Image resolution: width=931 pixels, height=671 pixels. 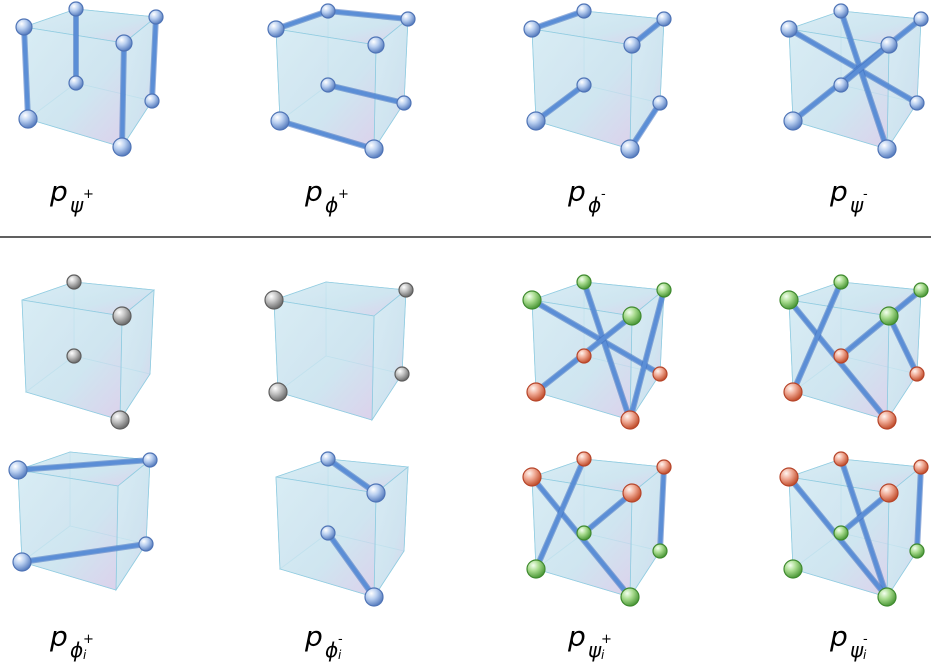 What do you see at coordinates (74, 282) in the screenshot?
I see `sphere-gray` at bounding box center [74, 282].